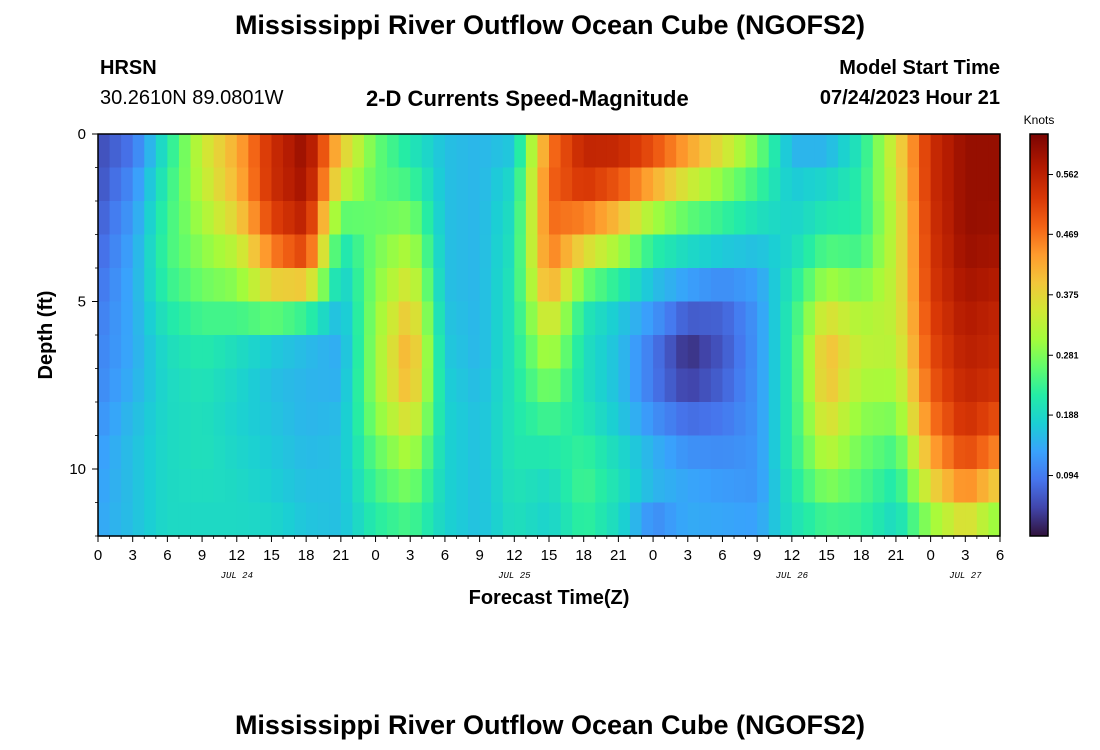  Describe the element at coordinates (514, 576) in the screenshot. I see `x-date-label: JUL 25` at that location.